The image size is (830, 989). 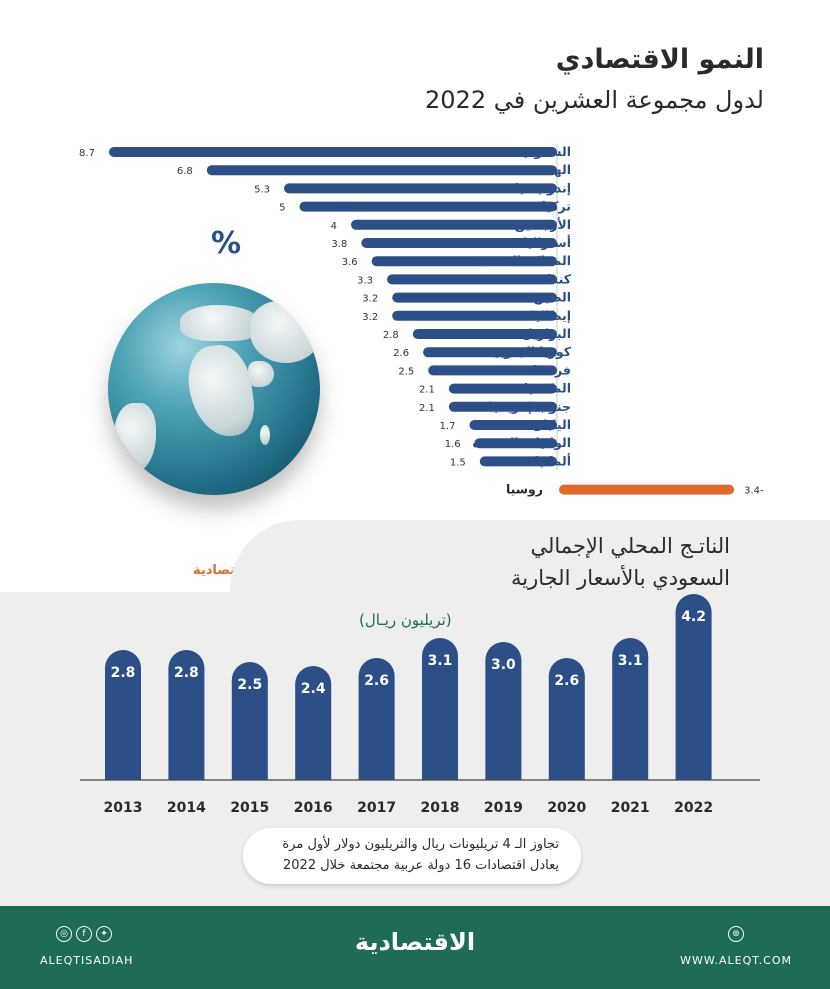 I want to click on year-label: 2019, so click(x=503, y=808).